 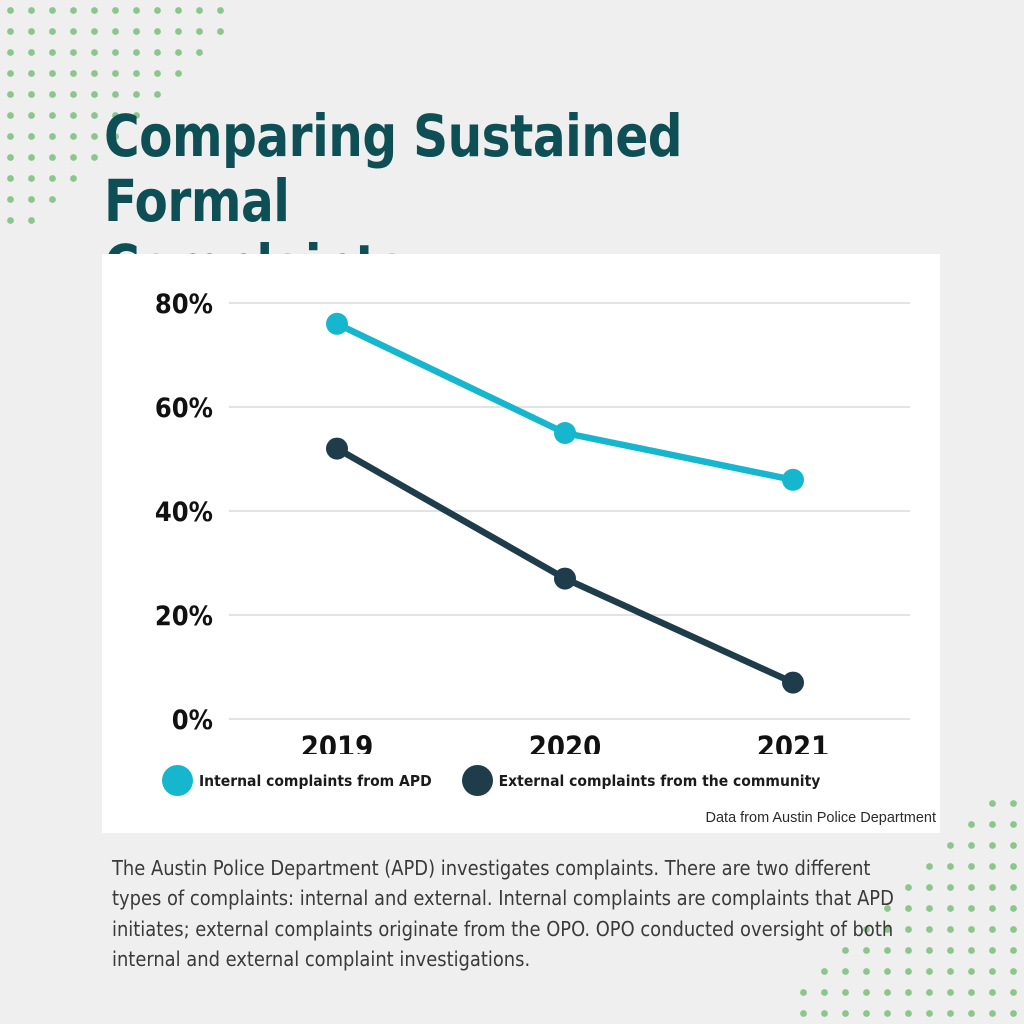 I want to click on circle-marker-icon-internal, so click(x=177, y=780).